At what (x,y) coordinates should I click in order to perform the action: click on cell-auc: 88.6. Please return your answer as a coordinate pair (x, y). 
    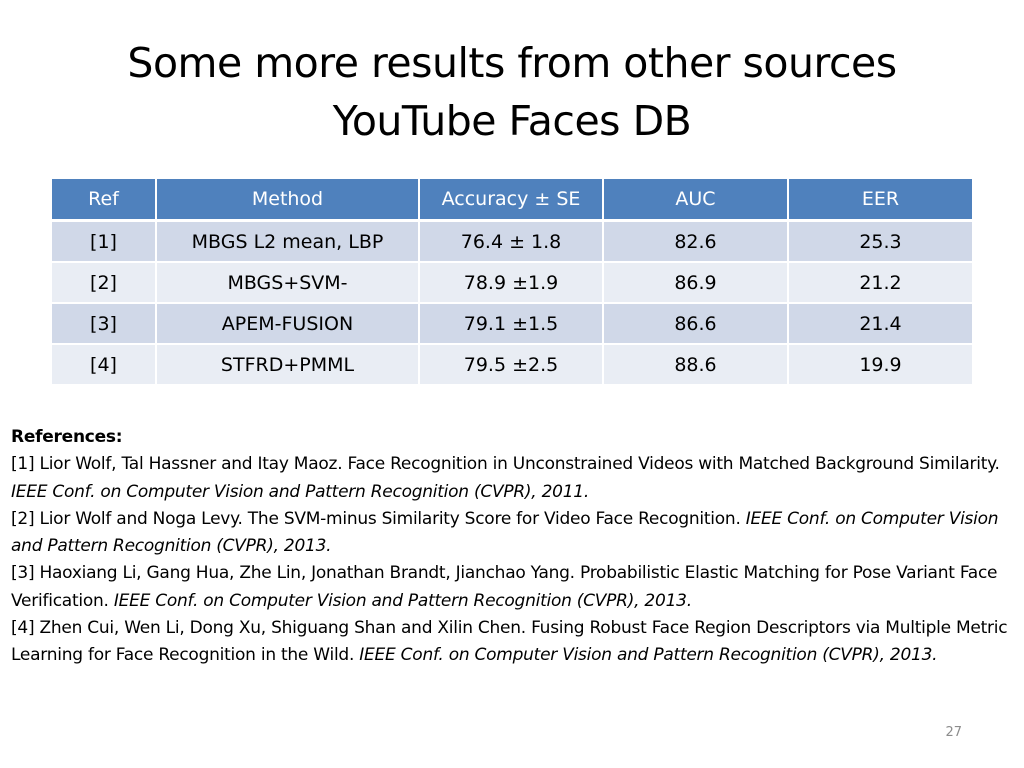
    Looking at the image, I should click on (696, 365).